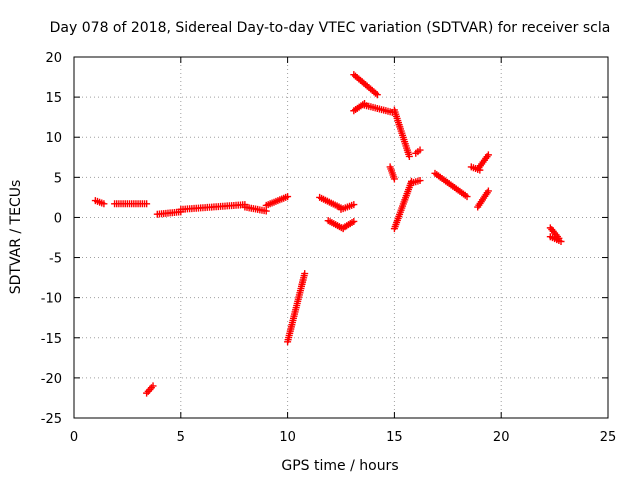  What do you see at coordinates (51, 299) in the screenshot?
I see `y-tick-label: -10` at bounding box center [51, 299].